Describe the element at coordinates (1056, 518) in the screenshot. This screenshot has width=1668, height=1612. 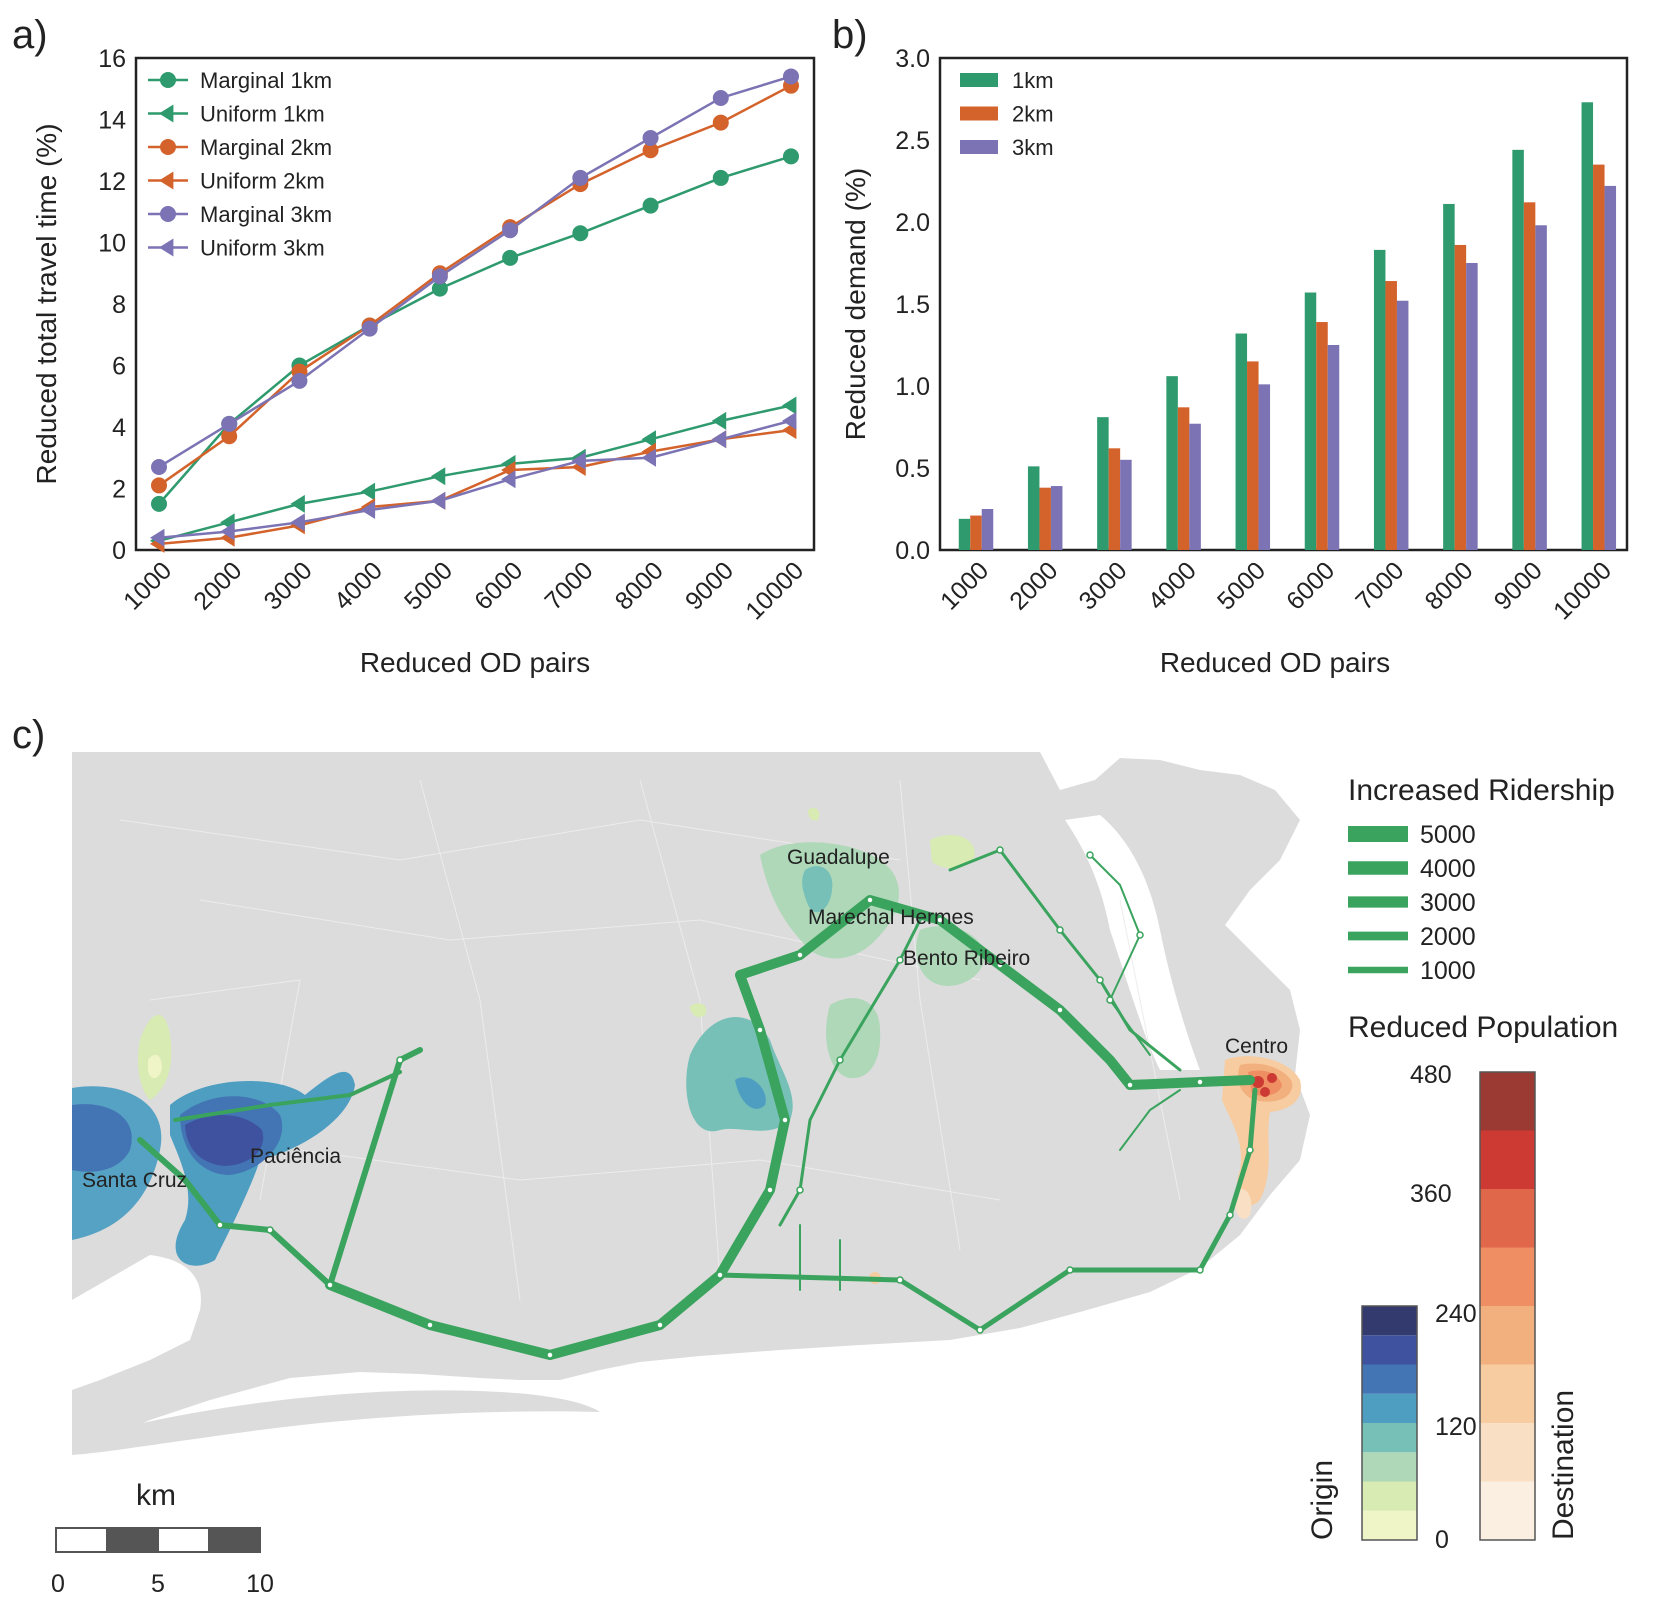
I see `bar-3km-2000` at that location.